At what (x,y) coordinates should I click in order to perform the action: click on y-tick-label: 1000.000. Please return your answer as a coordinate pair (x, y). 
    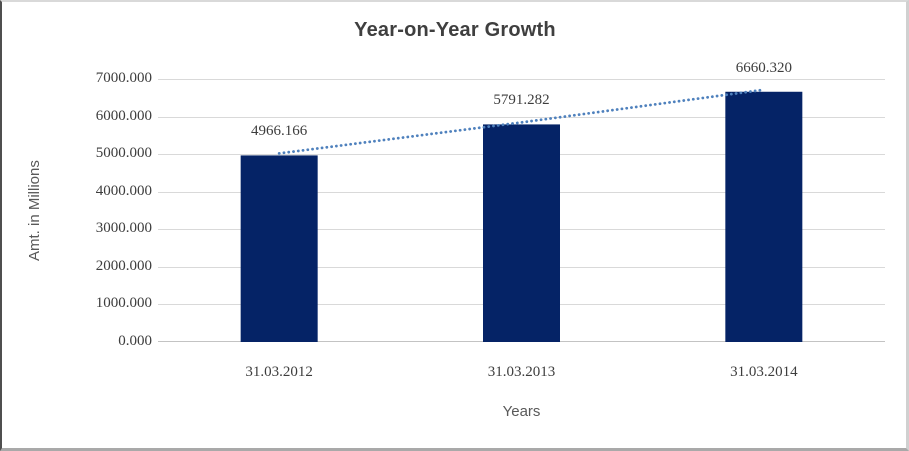
    Looking at the image, I should click on (123, 303).